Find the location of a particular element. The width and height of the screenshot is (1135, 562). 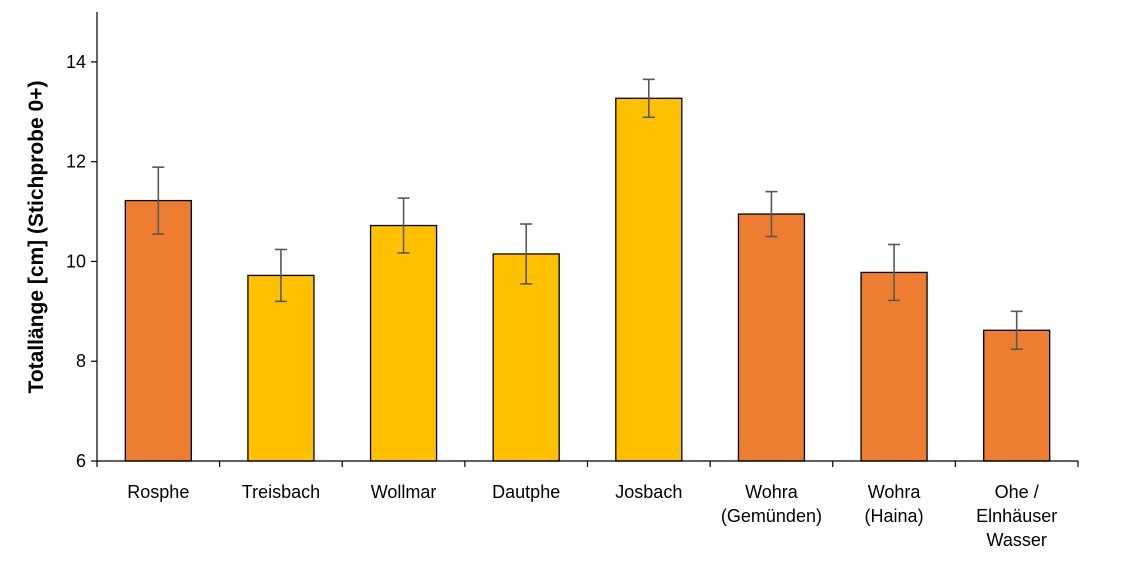

x-tick-label: Wollmar is located at coordinates (404, 492).